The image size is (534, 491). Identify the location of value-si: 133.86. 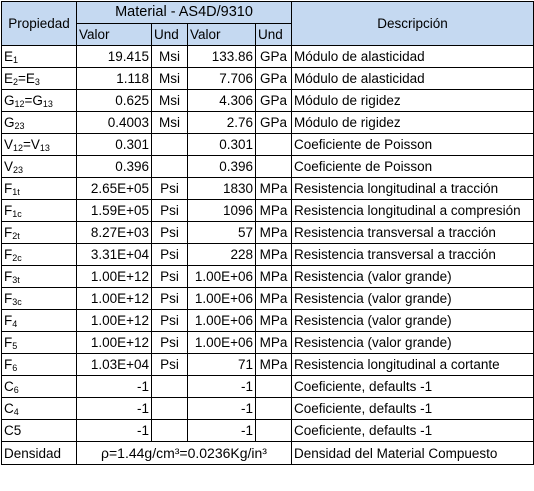
(221, 56).